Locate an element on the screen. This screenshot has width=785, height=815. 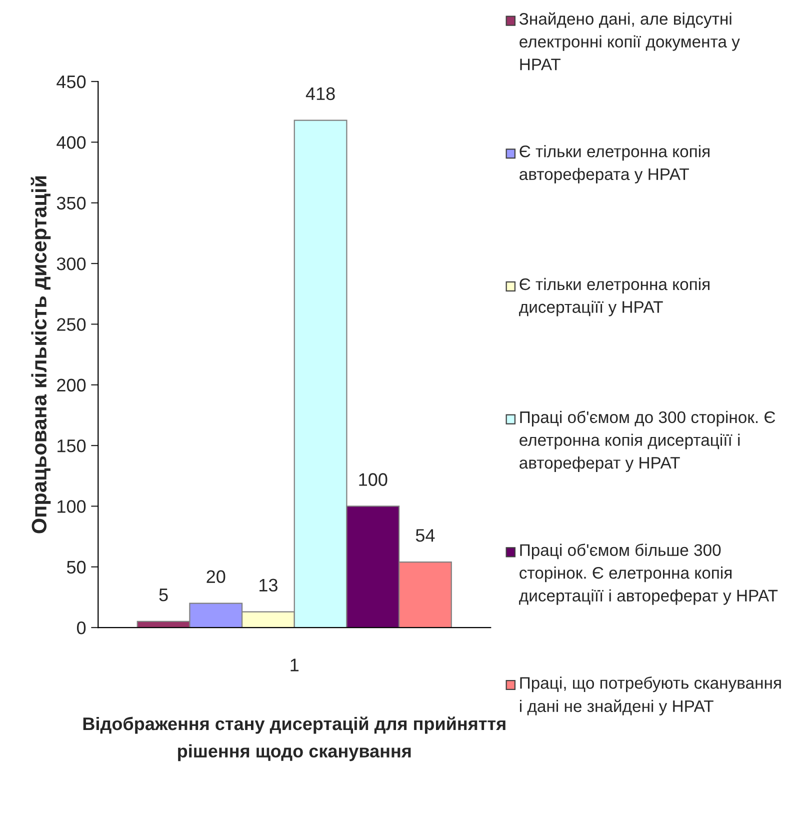
y-tick-label: 350 is located at coordinates (71, 203).